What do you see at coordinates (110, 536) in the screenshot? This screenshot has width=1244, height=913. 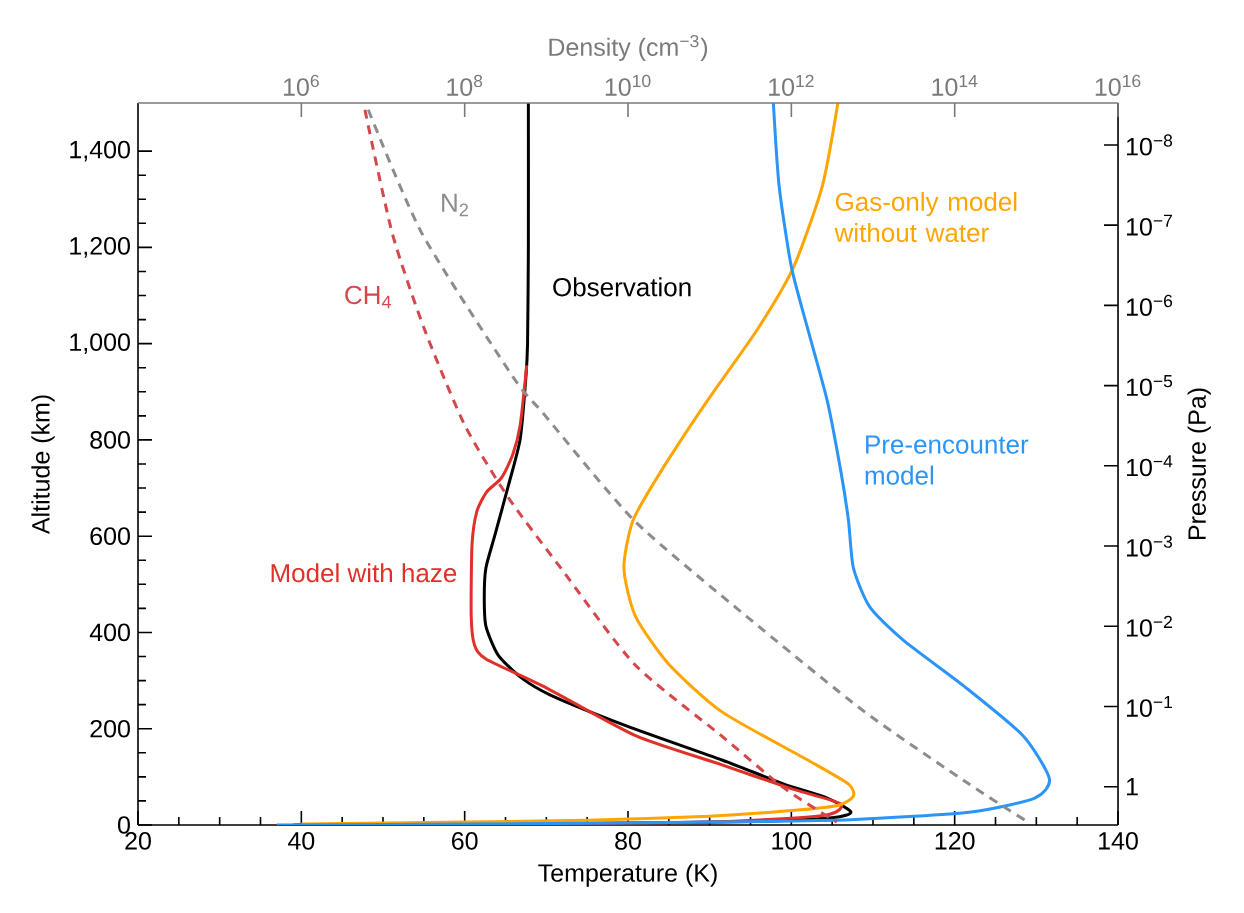 I see `y-tick-label: 600` at bounding box center [110, 536].